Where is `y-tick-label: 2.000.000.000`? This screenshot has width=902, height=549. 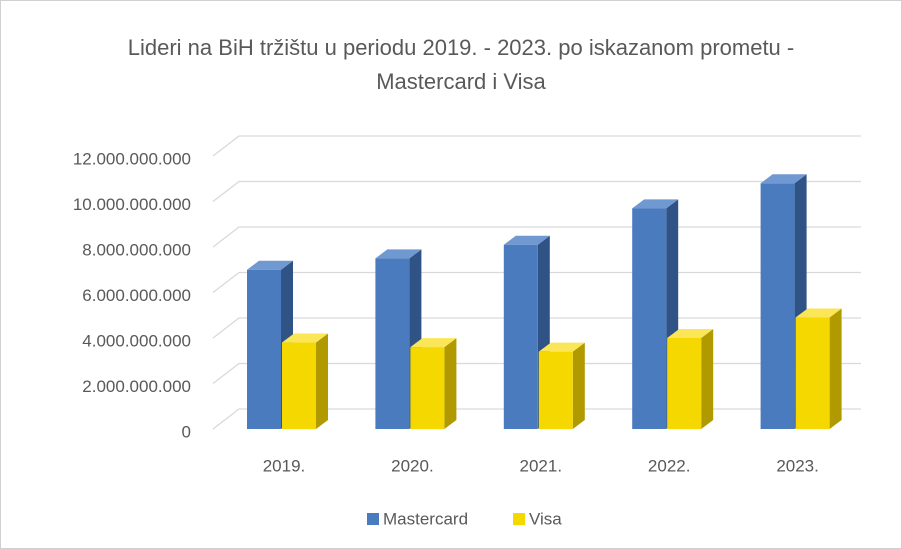 y-tick-label: 2.000.000.000 is located at coordinates (136, 386).